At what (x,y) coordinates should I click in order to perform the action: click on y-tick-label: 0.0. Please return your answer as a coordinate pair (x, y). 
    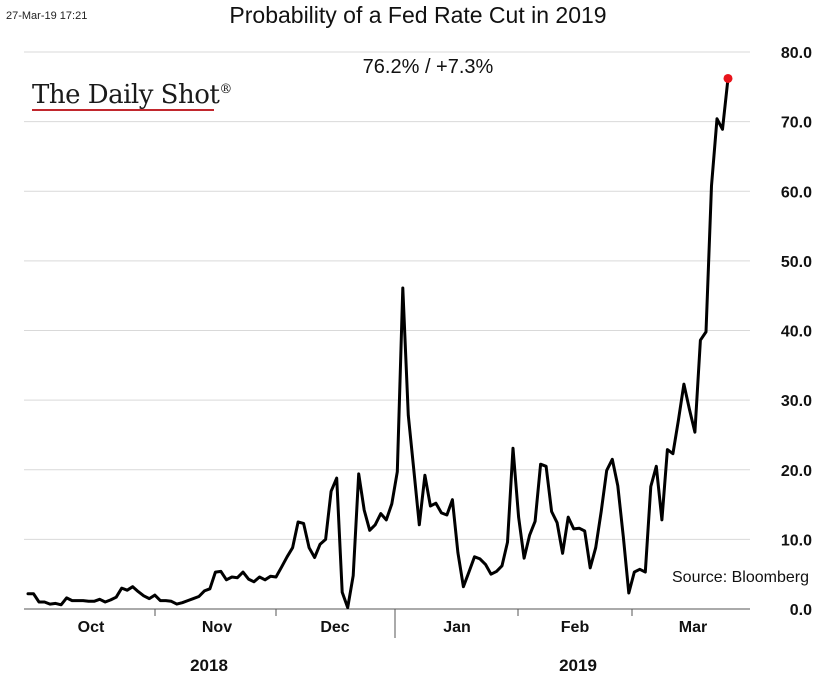
    Looking at the image, I should click on (801, 610).